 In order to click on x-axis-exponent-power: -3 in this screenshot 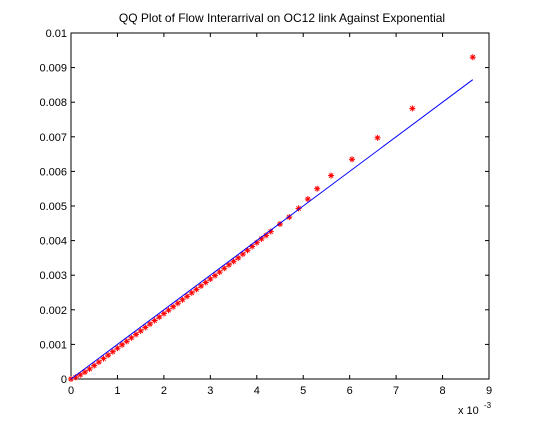, I will do `click(488, 405)`.